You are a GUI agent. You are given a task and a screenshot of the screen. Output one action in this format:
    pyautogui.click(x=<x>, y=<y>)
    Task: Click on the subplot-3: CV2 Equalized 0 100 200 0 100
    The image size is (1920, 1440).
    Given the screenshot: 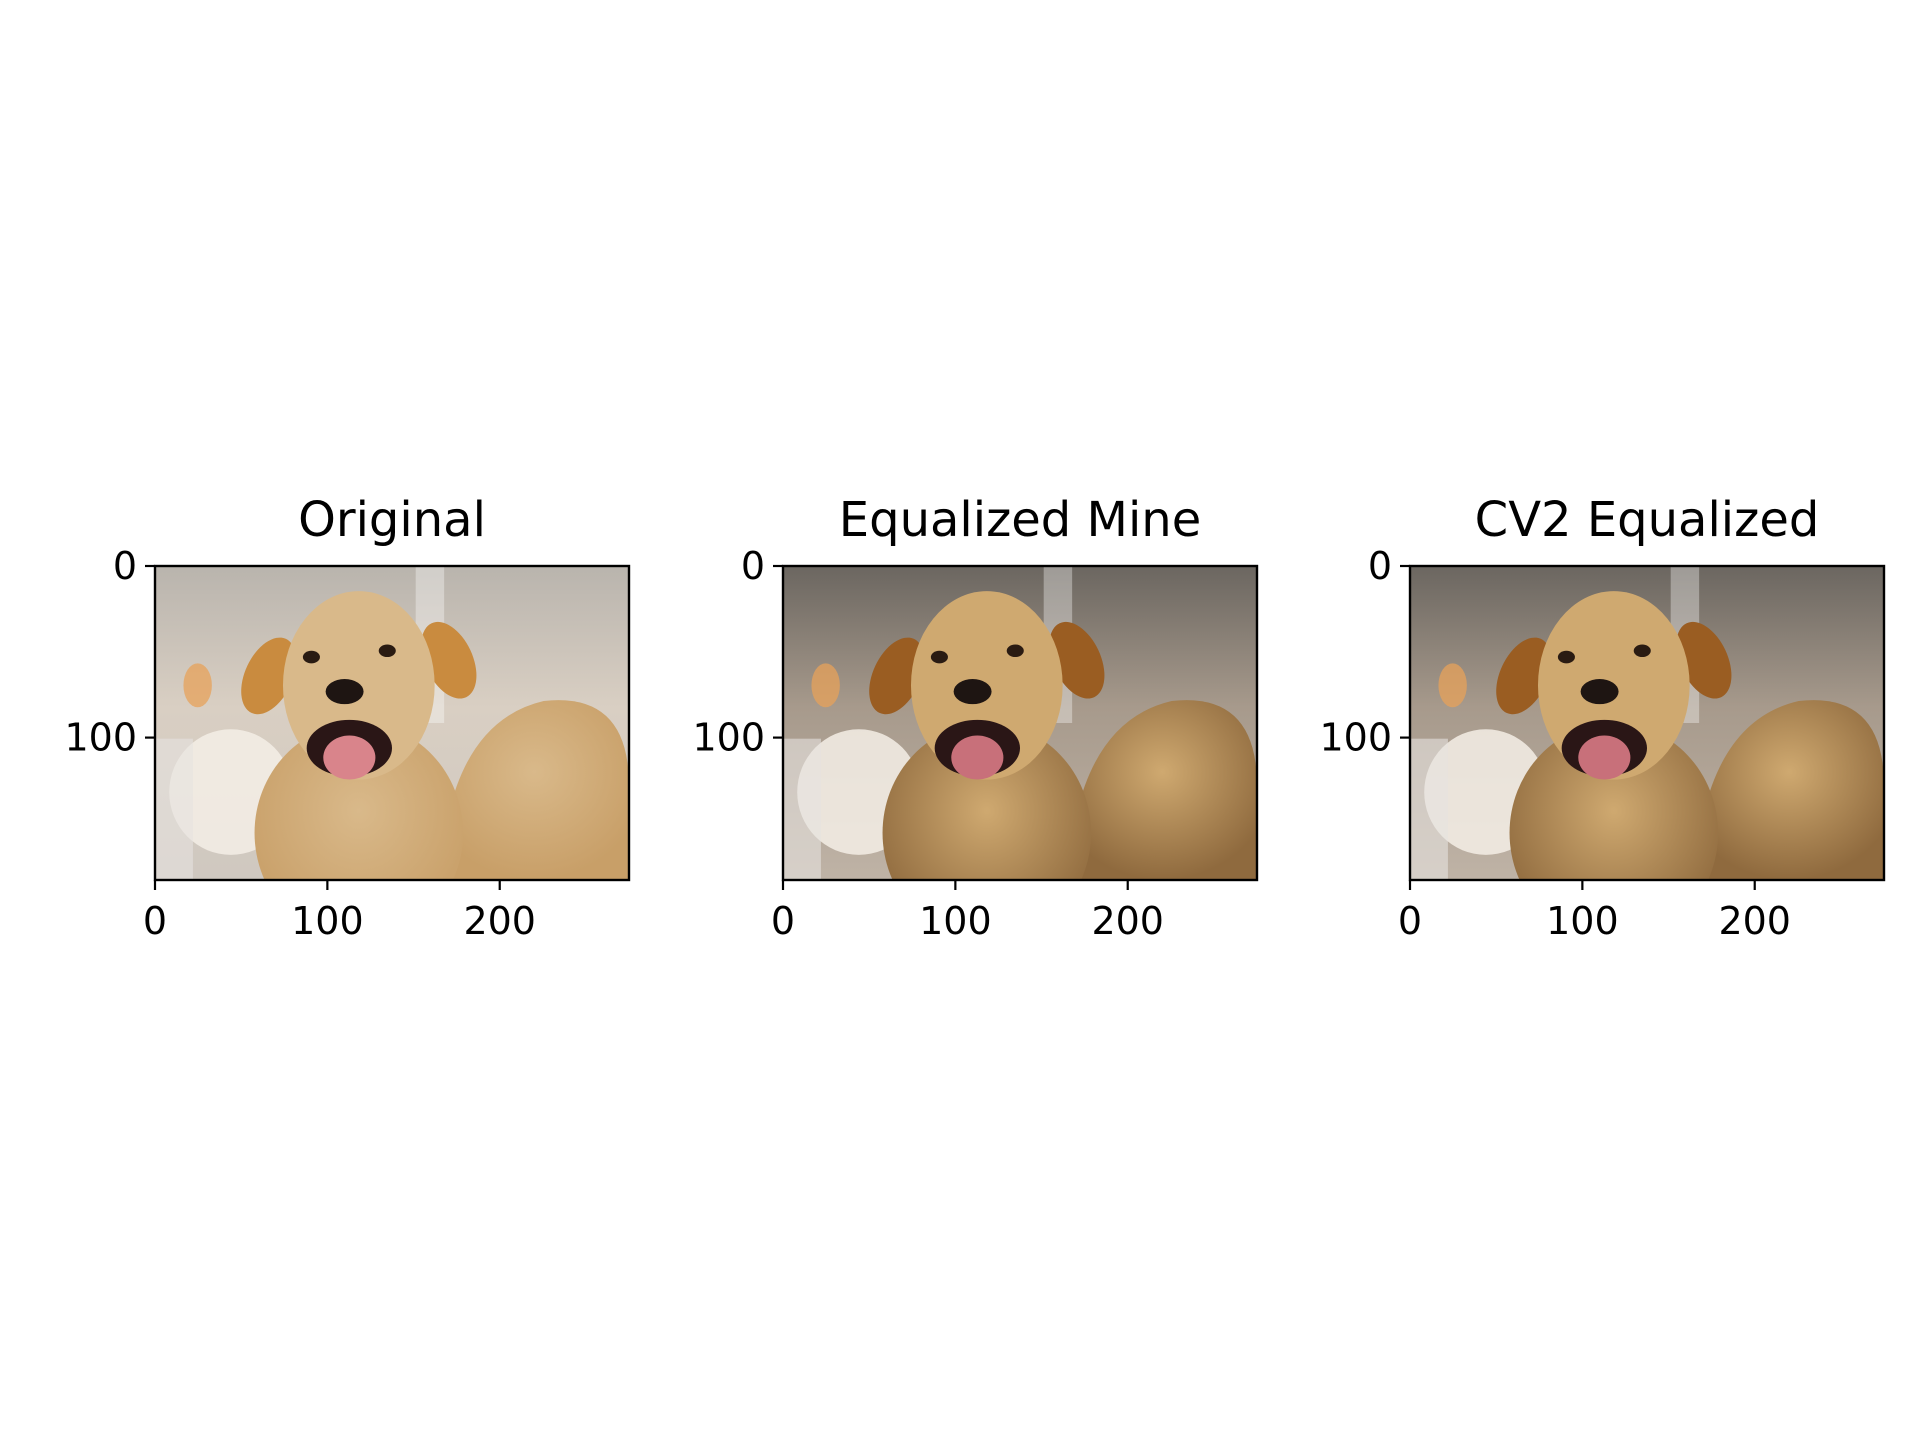 What is the action you would take?
    pyautogui.click(x=1602, y=717)
    